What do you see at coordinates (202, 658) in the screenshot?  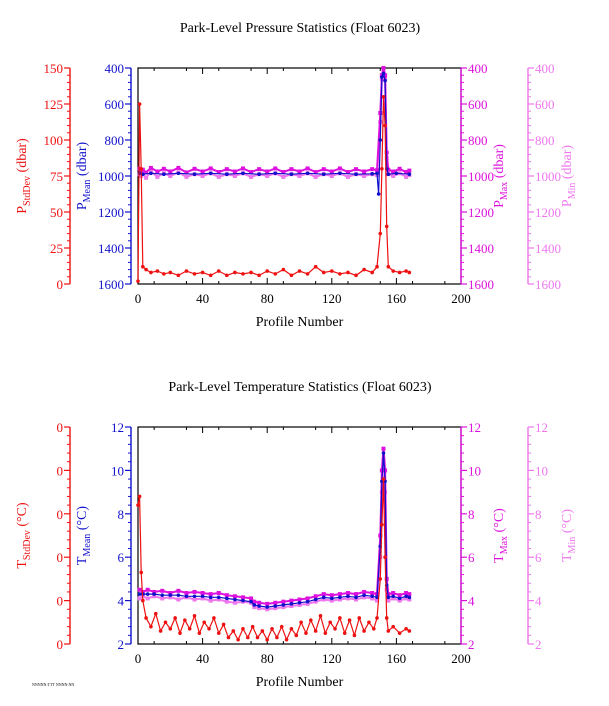 I see `x-tick-label: 40` at bounding box center [202, 658].